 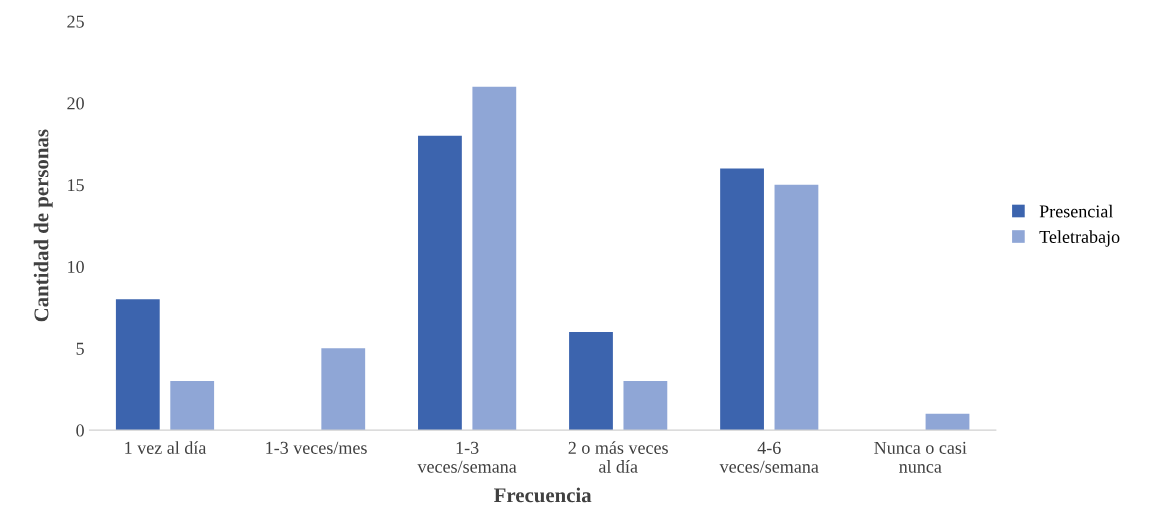 I want to click on y-axis-title: Cantidad de personas, so click(x=43, y=225).